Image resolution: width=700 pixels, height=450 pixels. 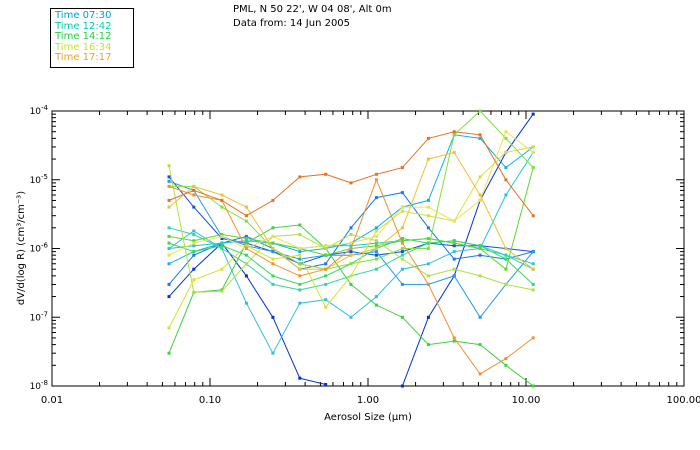 I want to click on x-tick-label: 10.00, so click(x=526, y=400).